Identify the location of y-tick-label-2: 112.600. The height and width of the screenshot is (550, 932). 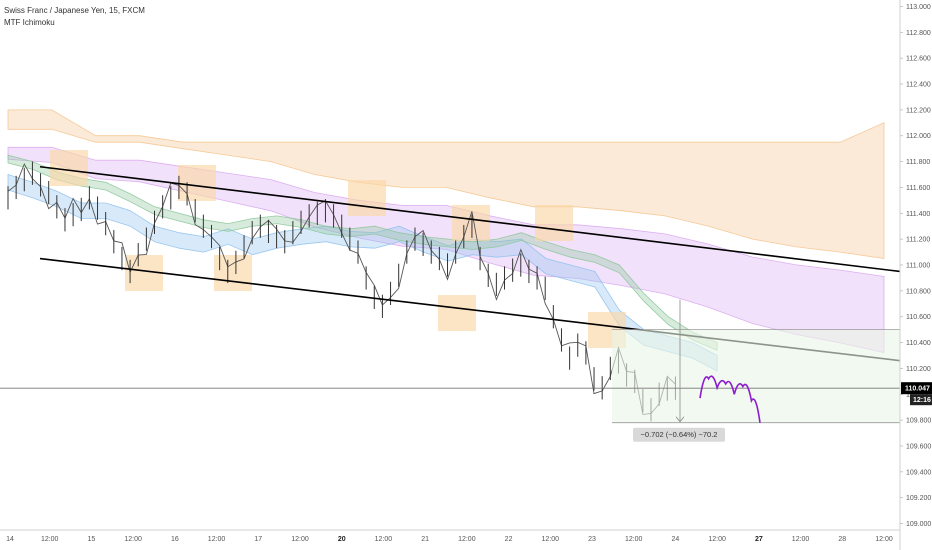
(918, 59).